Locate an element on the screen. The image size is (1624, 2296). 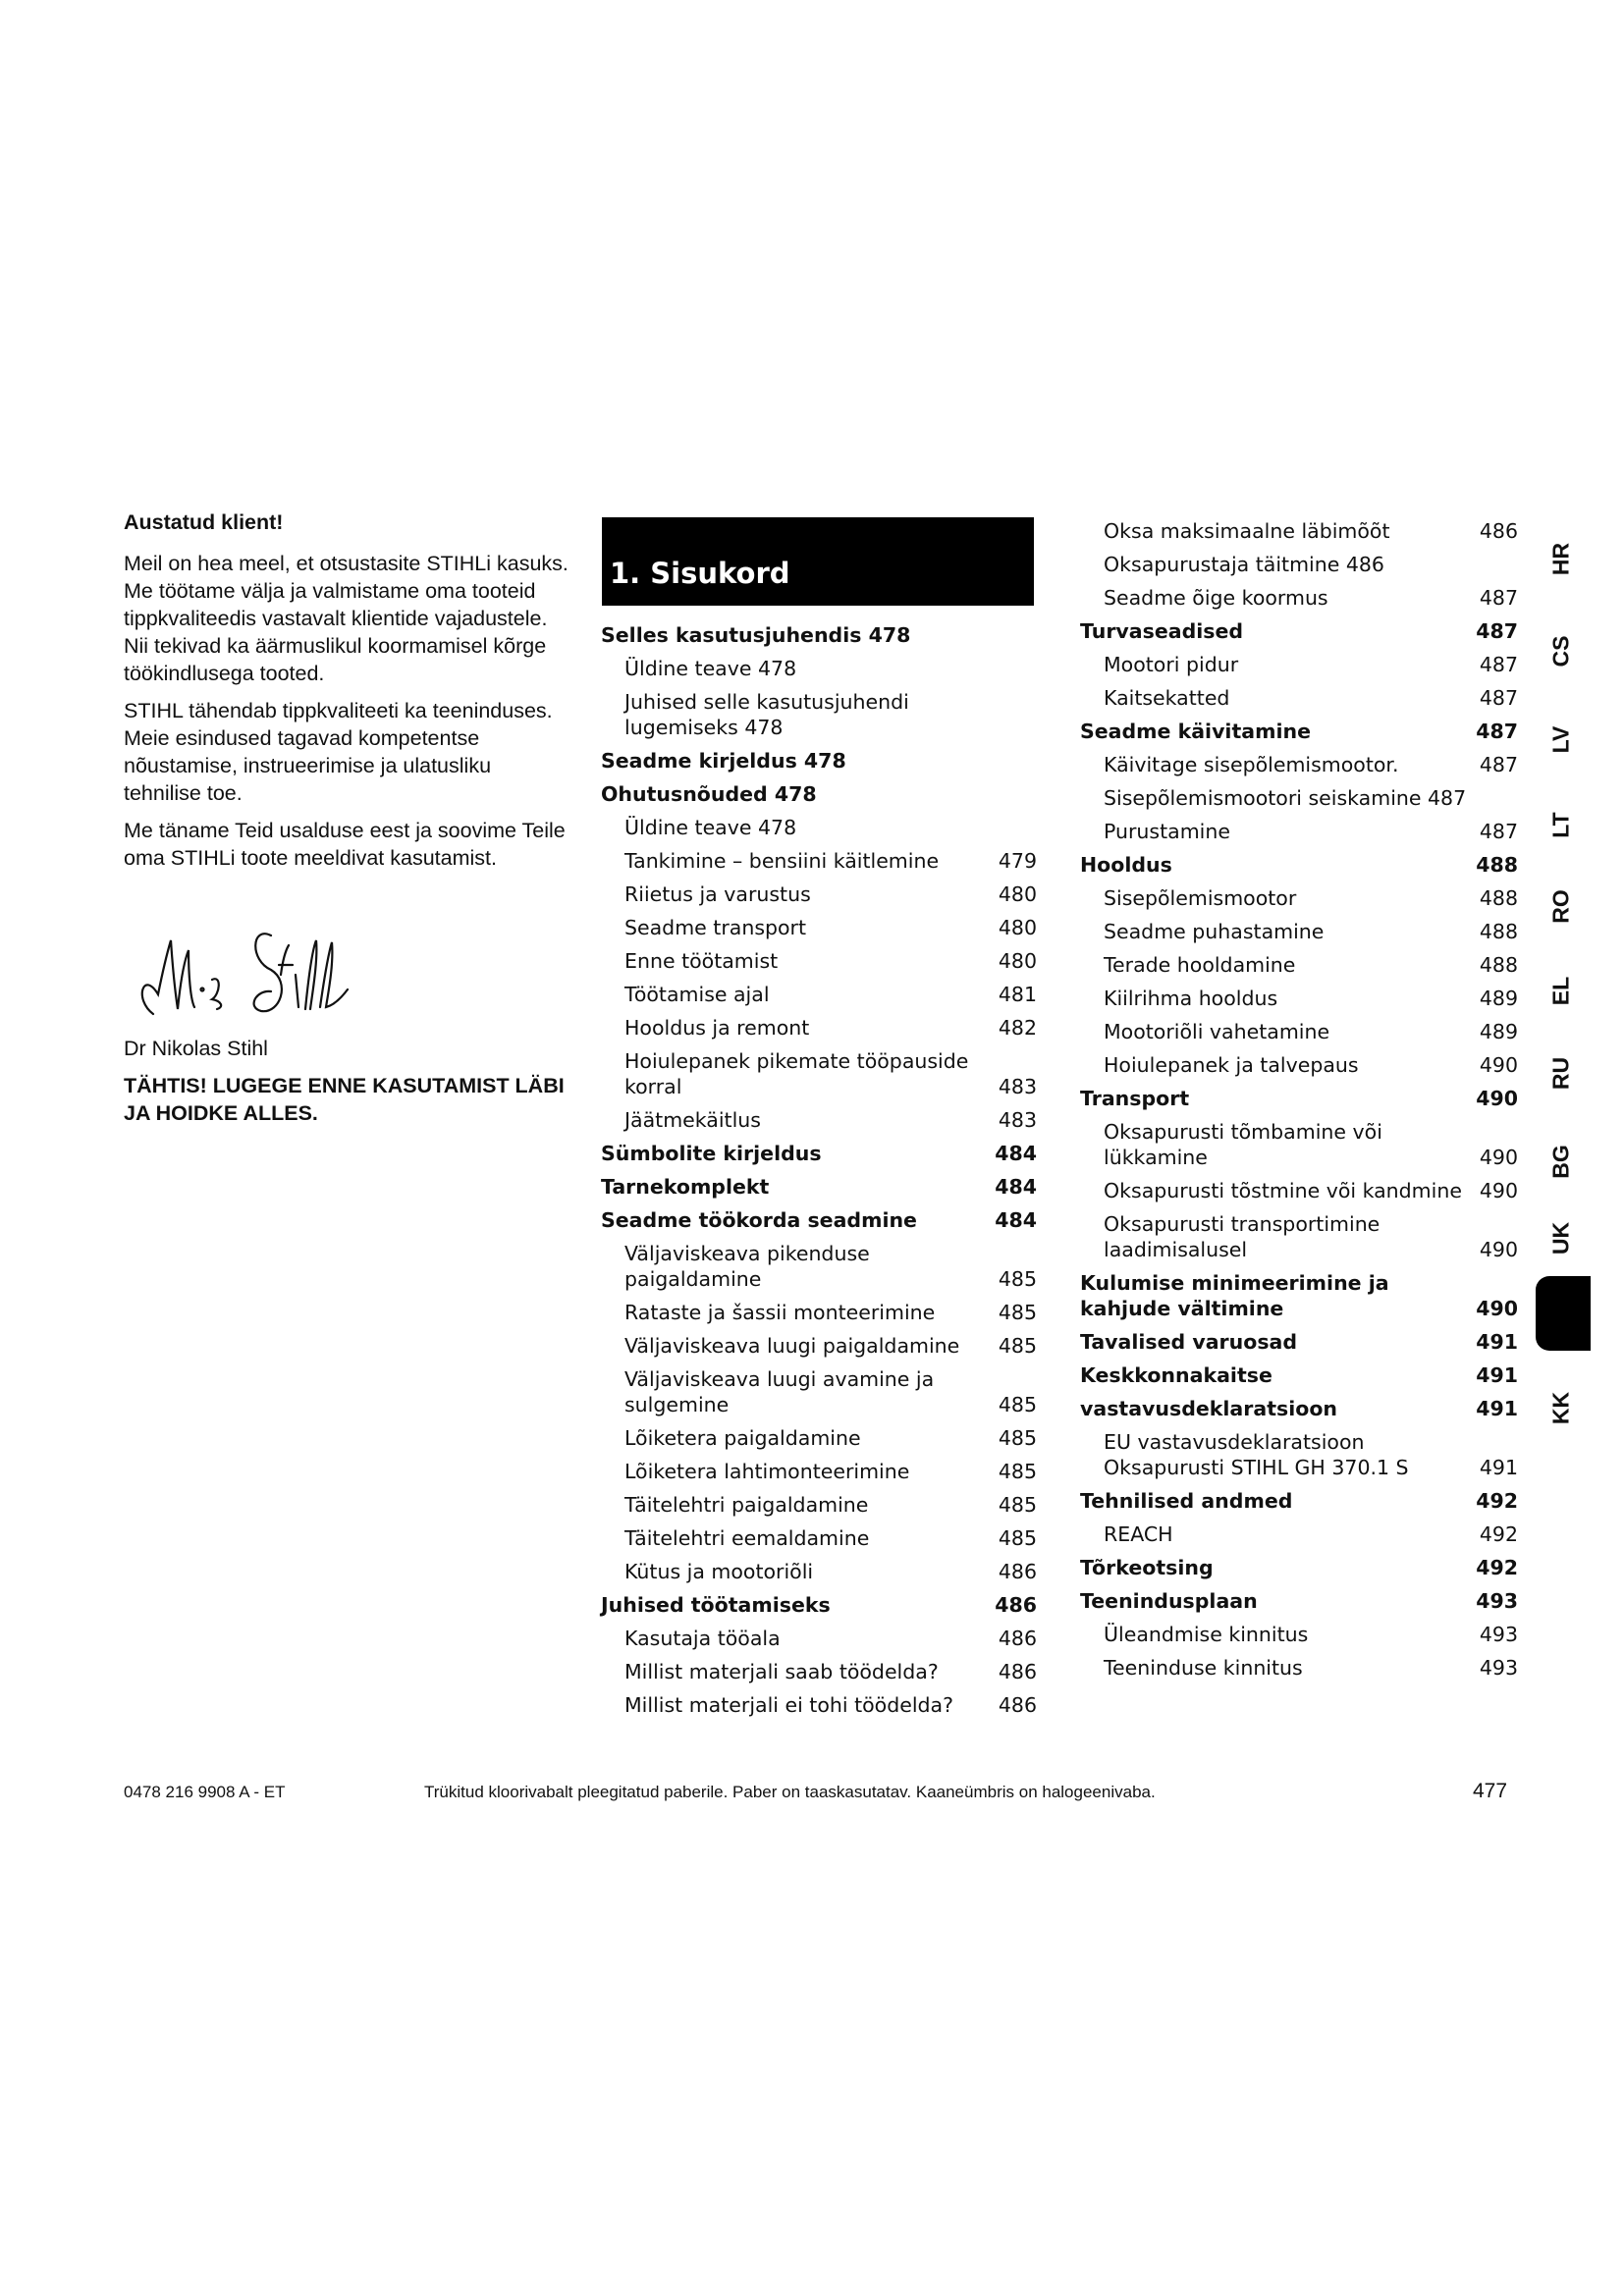
toc-entry: Enne töötamist 480 is located at coordinates (819, 961).